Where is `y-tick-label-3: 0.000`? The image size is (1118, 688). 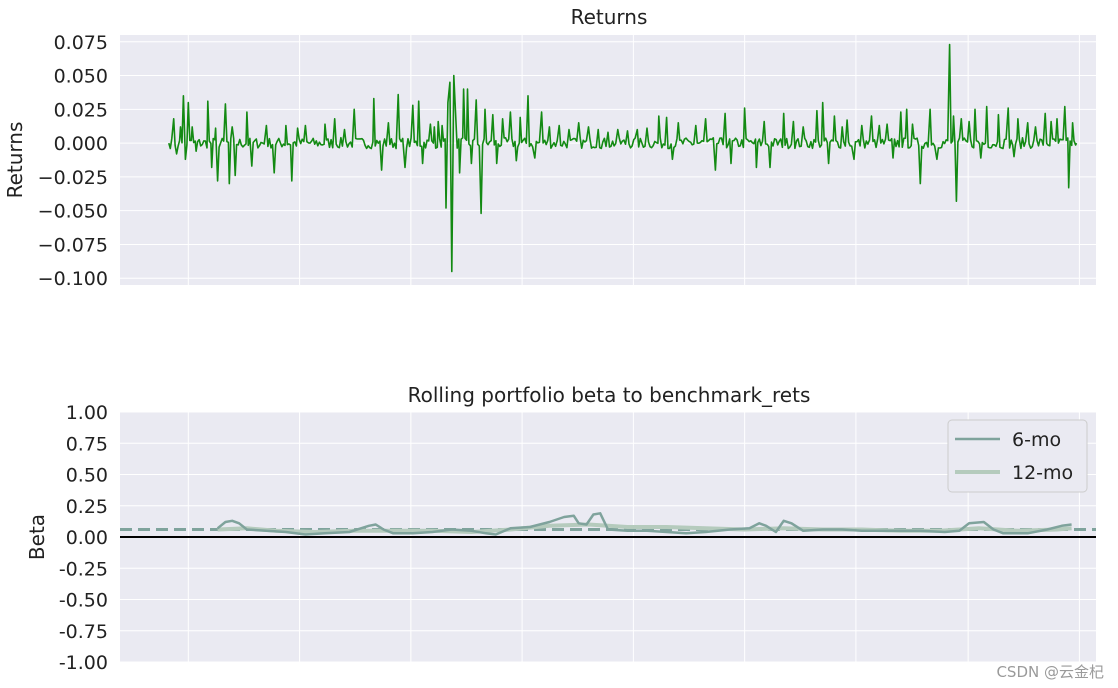
y-tick-label-3: 0.000 is located at coordinates (81, 144).